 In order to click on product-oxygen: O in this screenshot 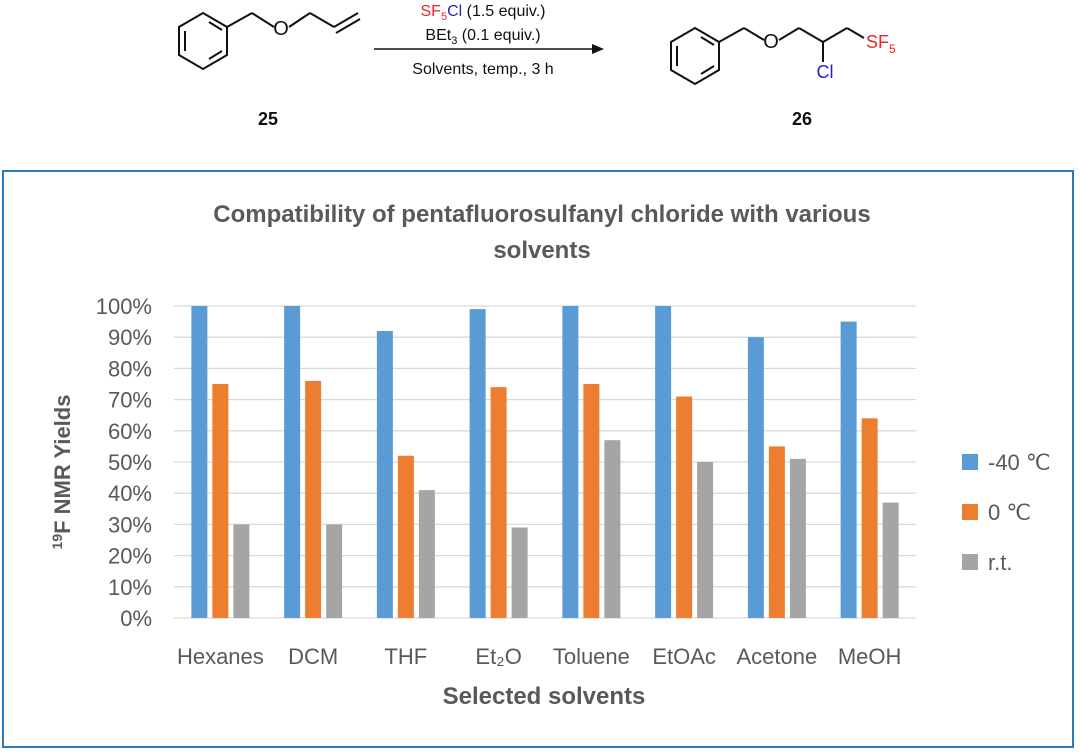, I will do `click(771, 42)`.